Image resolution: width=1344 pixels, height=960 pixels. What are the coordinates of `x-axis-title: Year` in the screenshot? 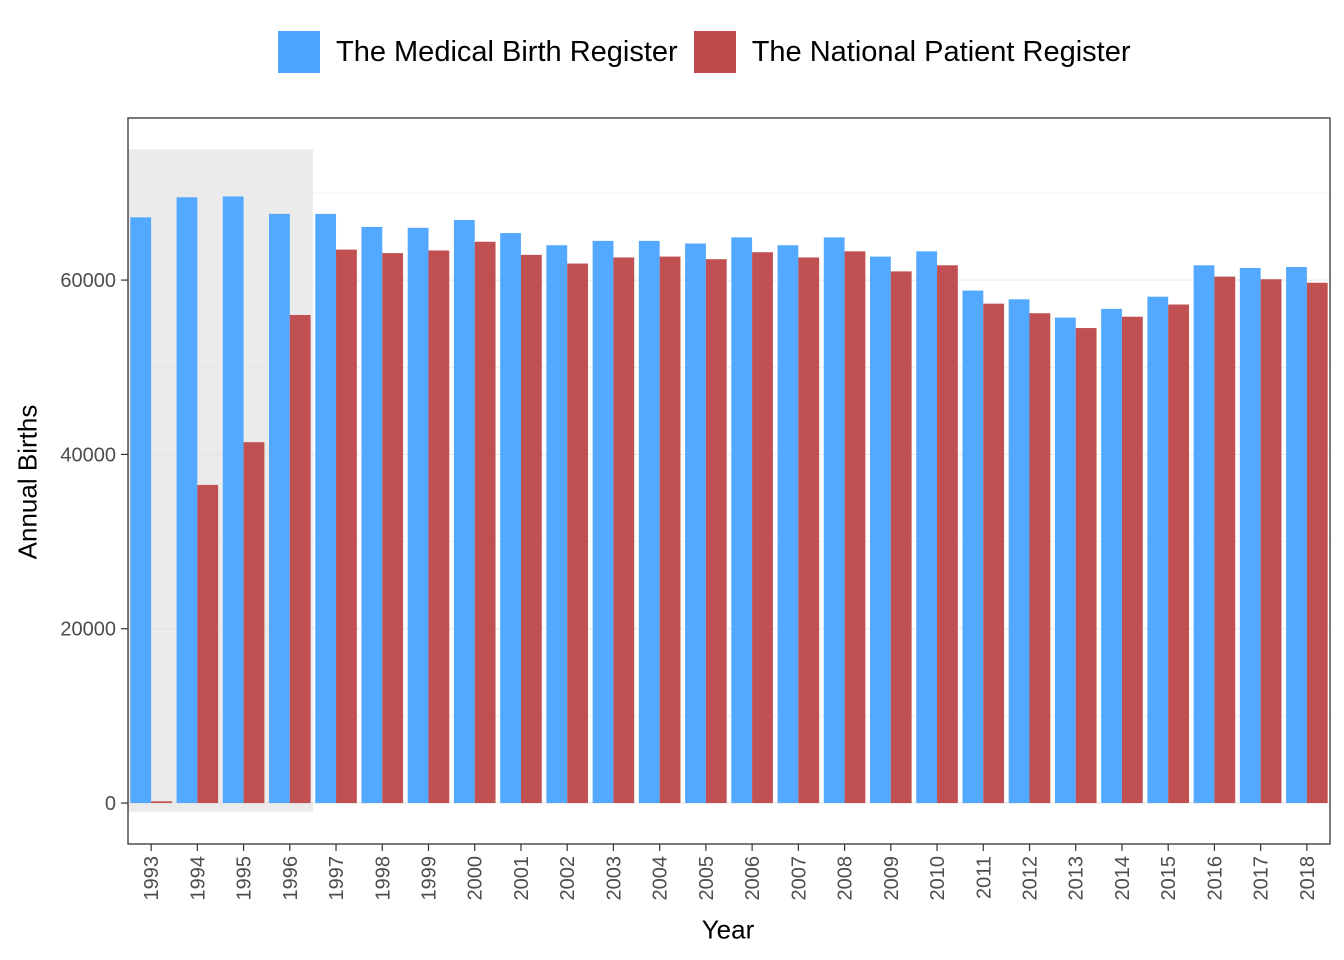 It's located at (728, 929).